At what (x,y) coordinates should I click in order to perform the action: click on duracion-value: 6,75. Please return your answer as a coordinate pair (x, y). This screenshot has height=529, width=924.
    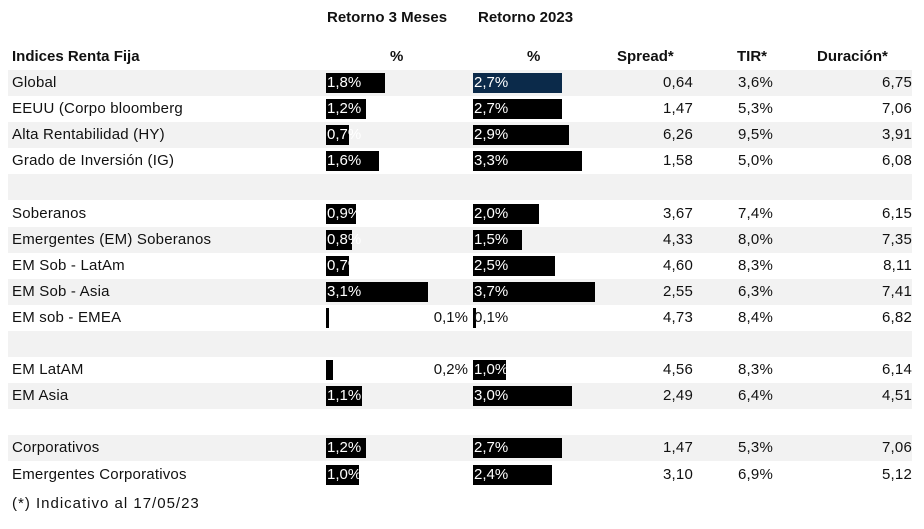
    Looking at the image, I should click on (897, 82).